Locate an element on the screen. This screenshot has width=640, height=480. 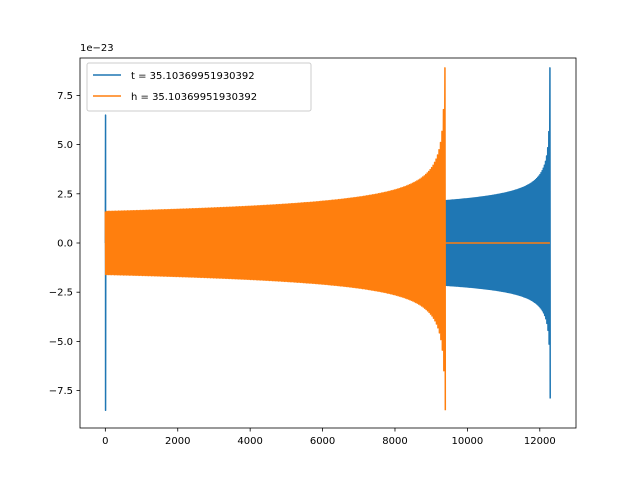
y-tick-label: 5.0 is located at coordinates (65, 145).